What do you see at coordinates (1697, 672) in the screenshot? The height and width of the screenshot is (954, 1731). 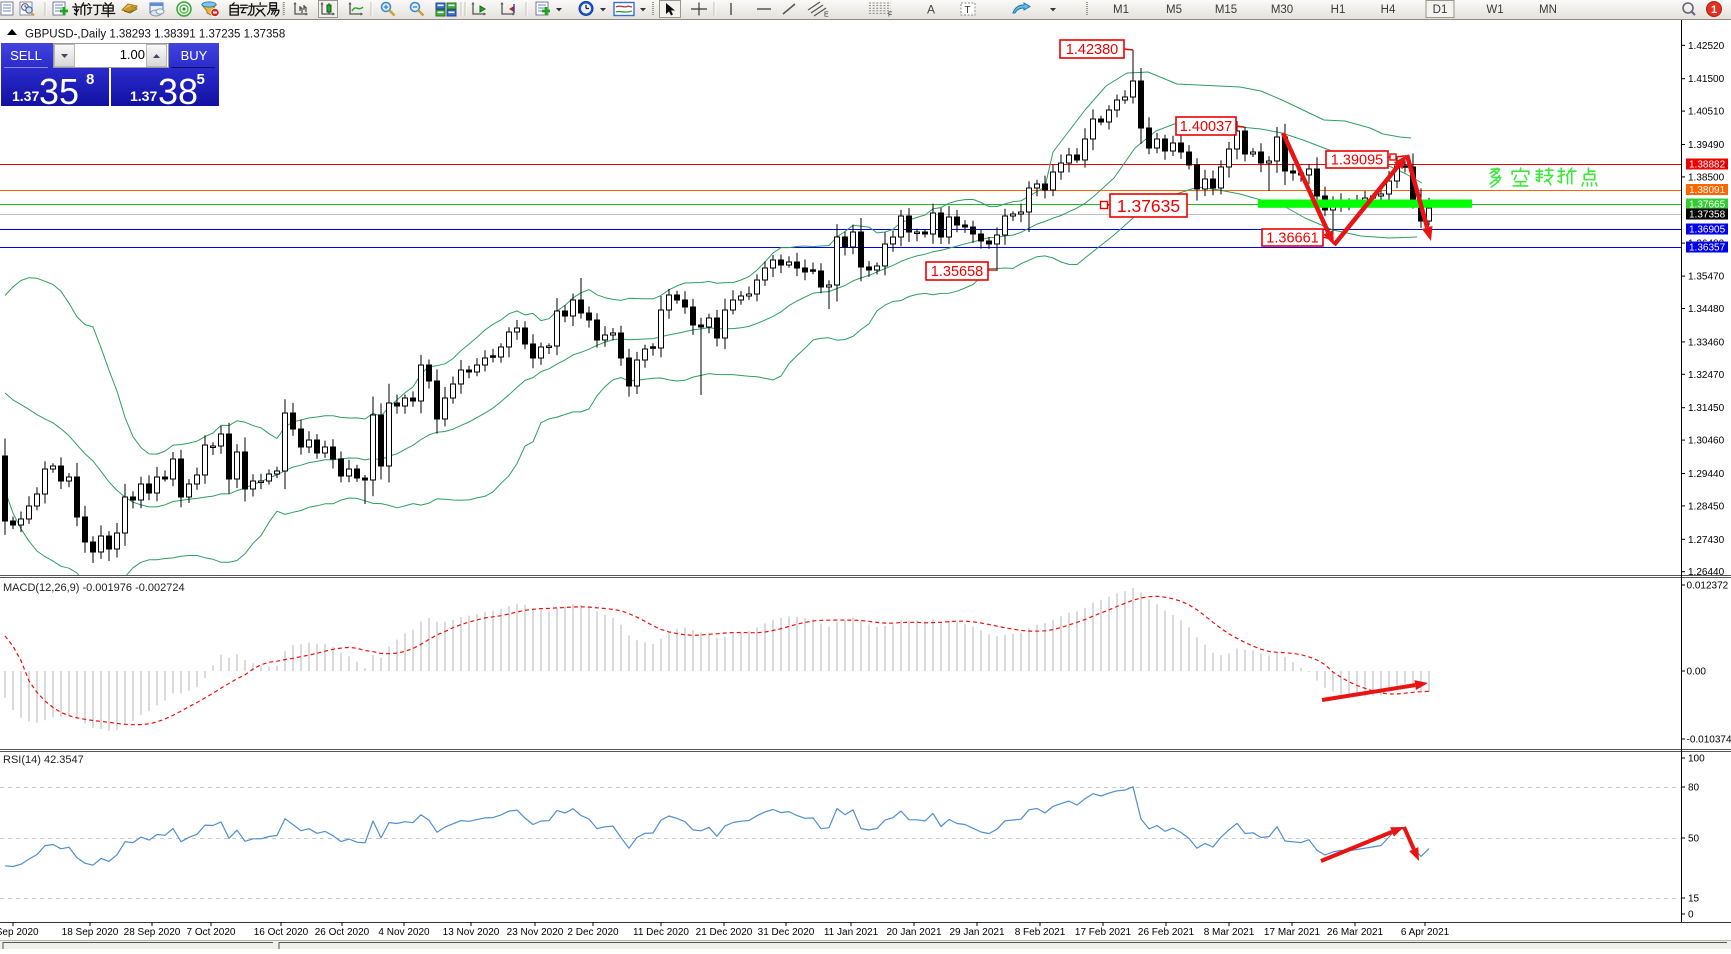 I see `svg-text: 0.00` at bounding box center [1697, 672].